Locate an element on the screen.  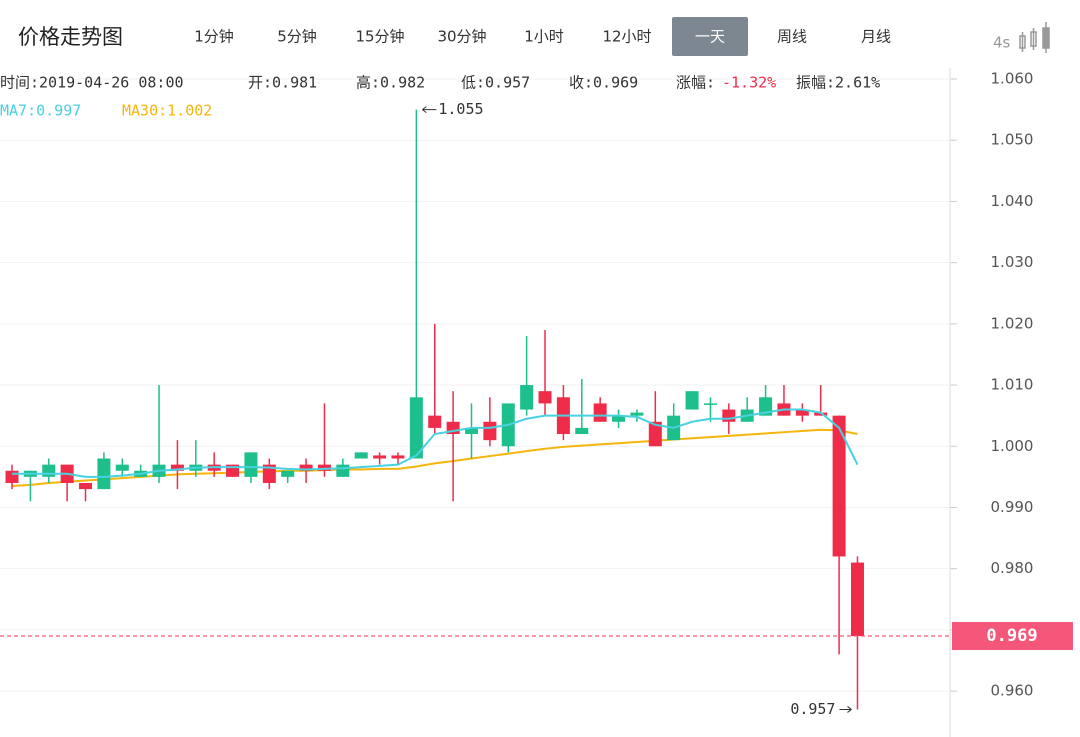
interval-button: 5分钟 is located at coordinates (297, 37).